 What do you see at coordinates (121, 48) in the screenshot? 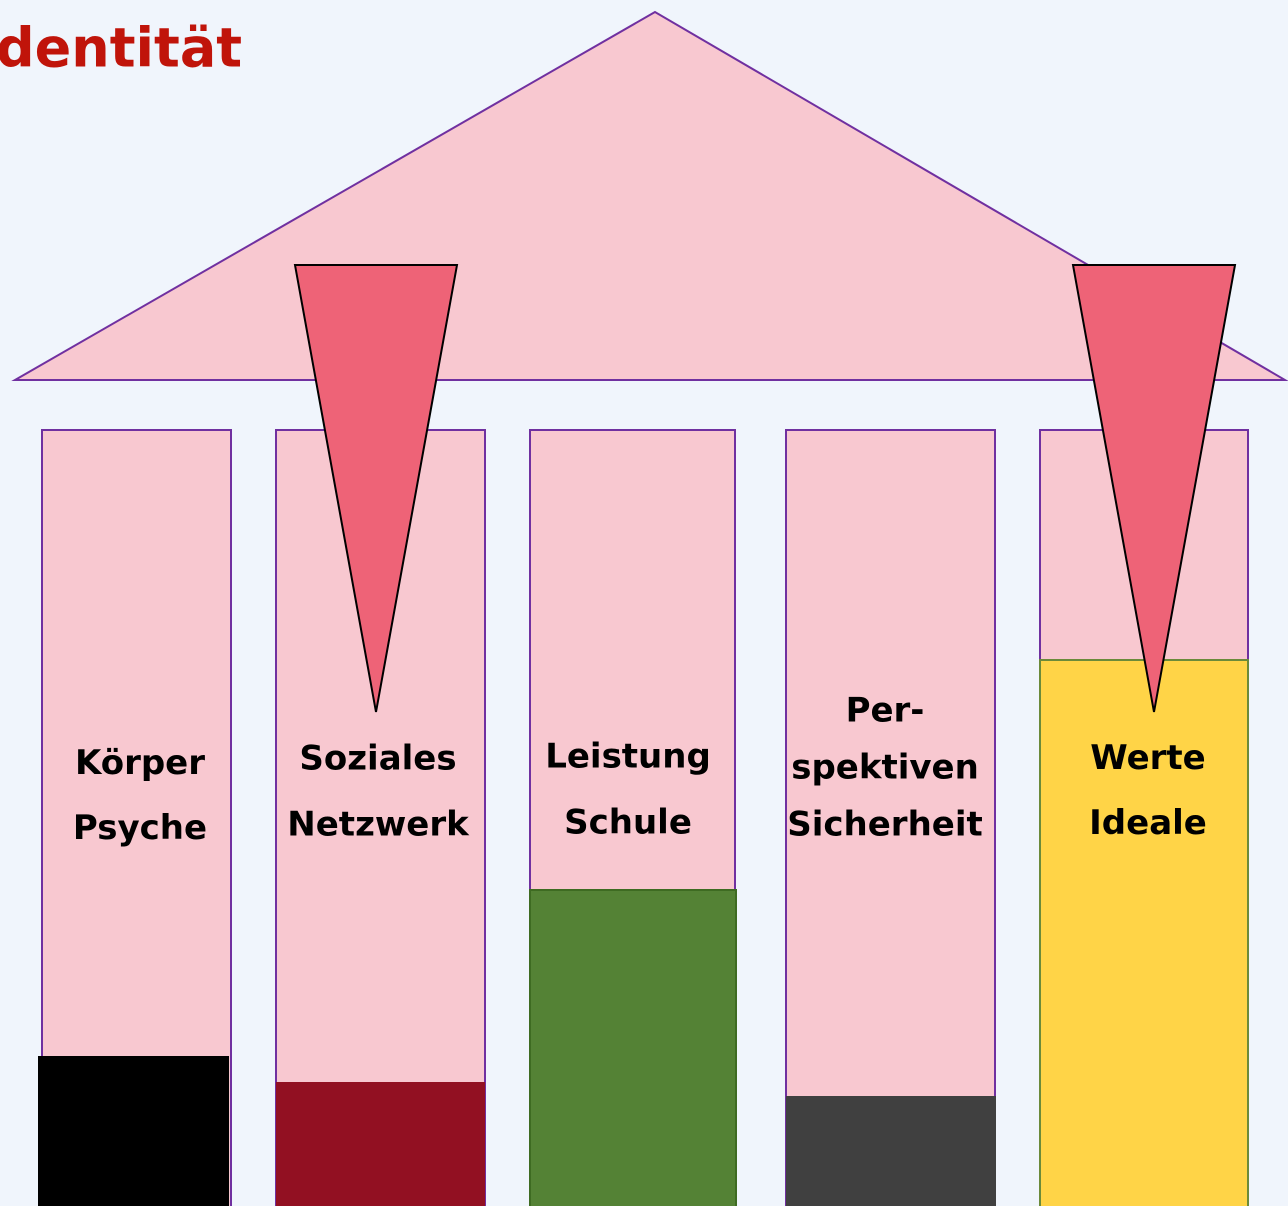
I see `title: dentität` at bounding box center [121, 48].